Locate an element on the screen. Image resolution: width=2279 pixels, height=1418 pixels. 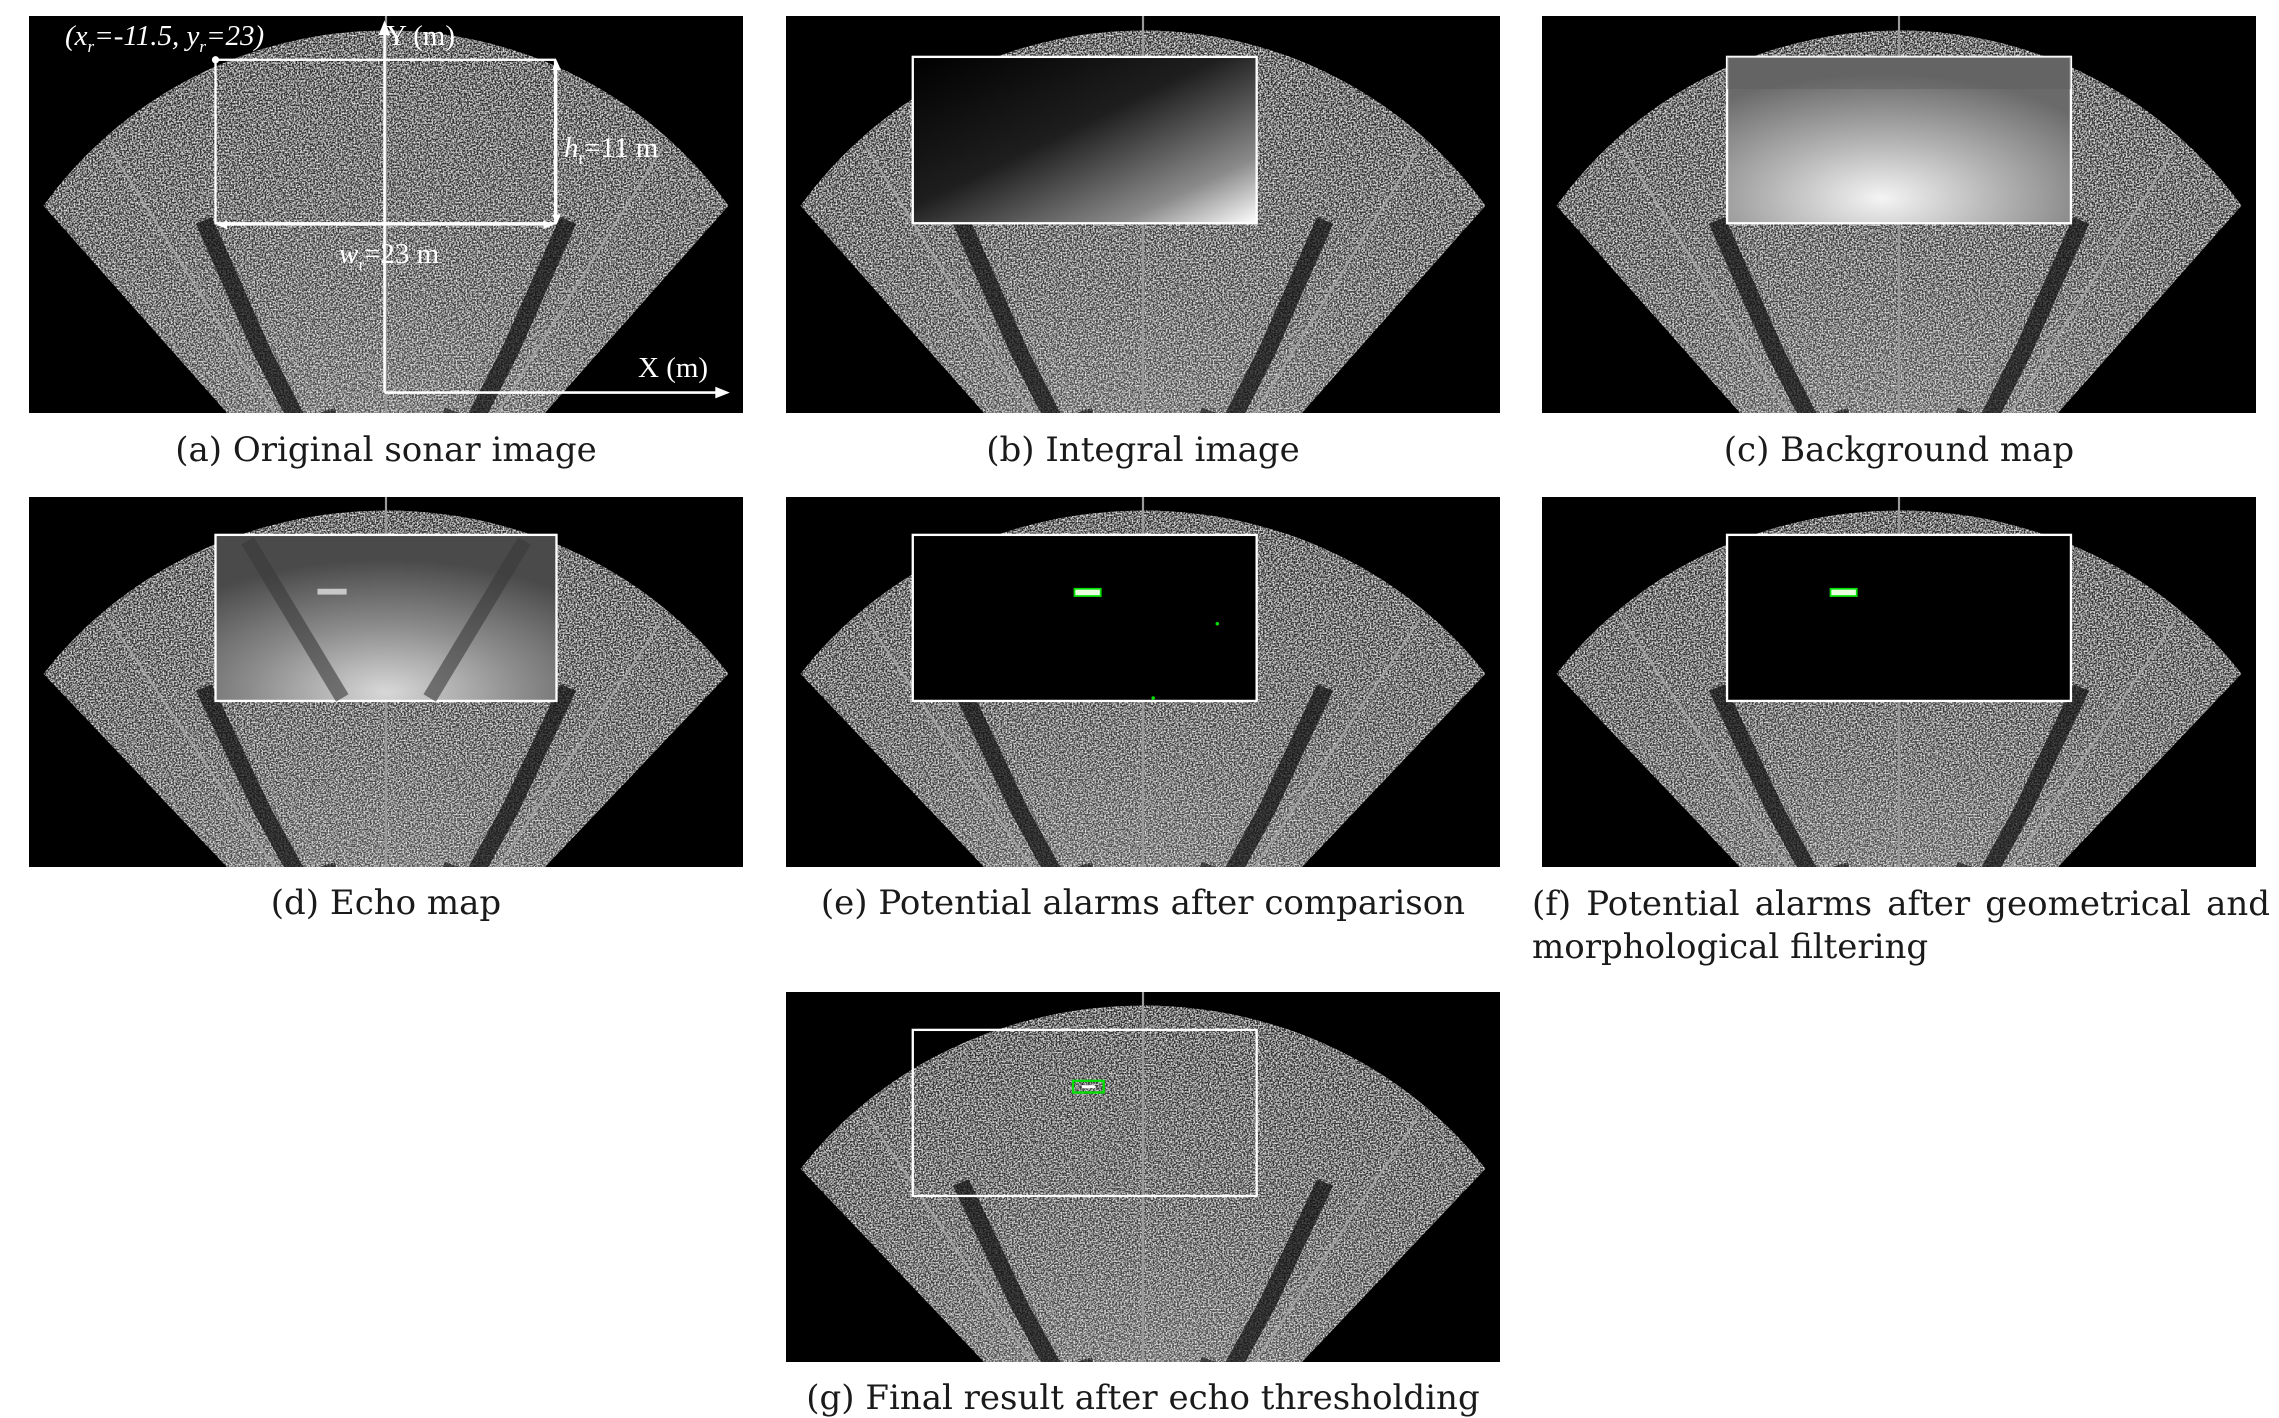
panel-e-image is located at coordinates (1143, 682).